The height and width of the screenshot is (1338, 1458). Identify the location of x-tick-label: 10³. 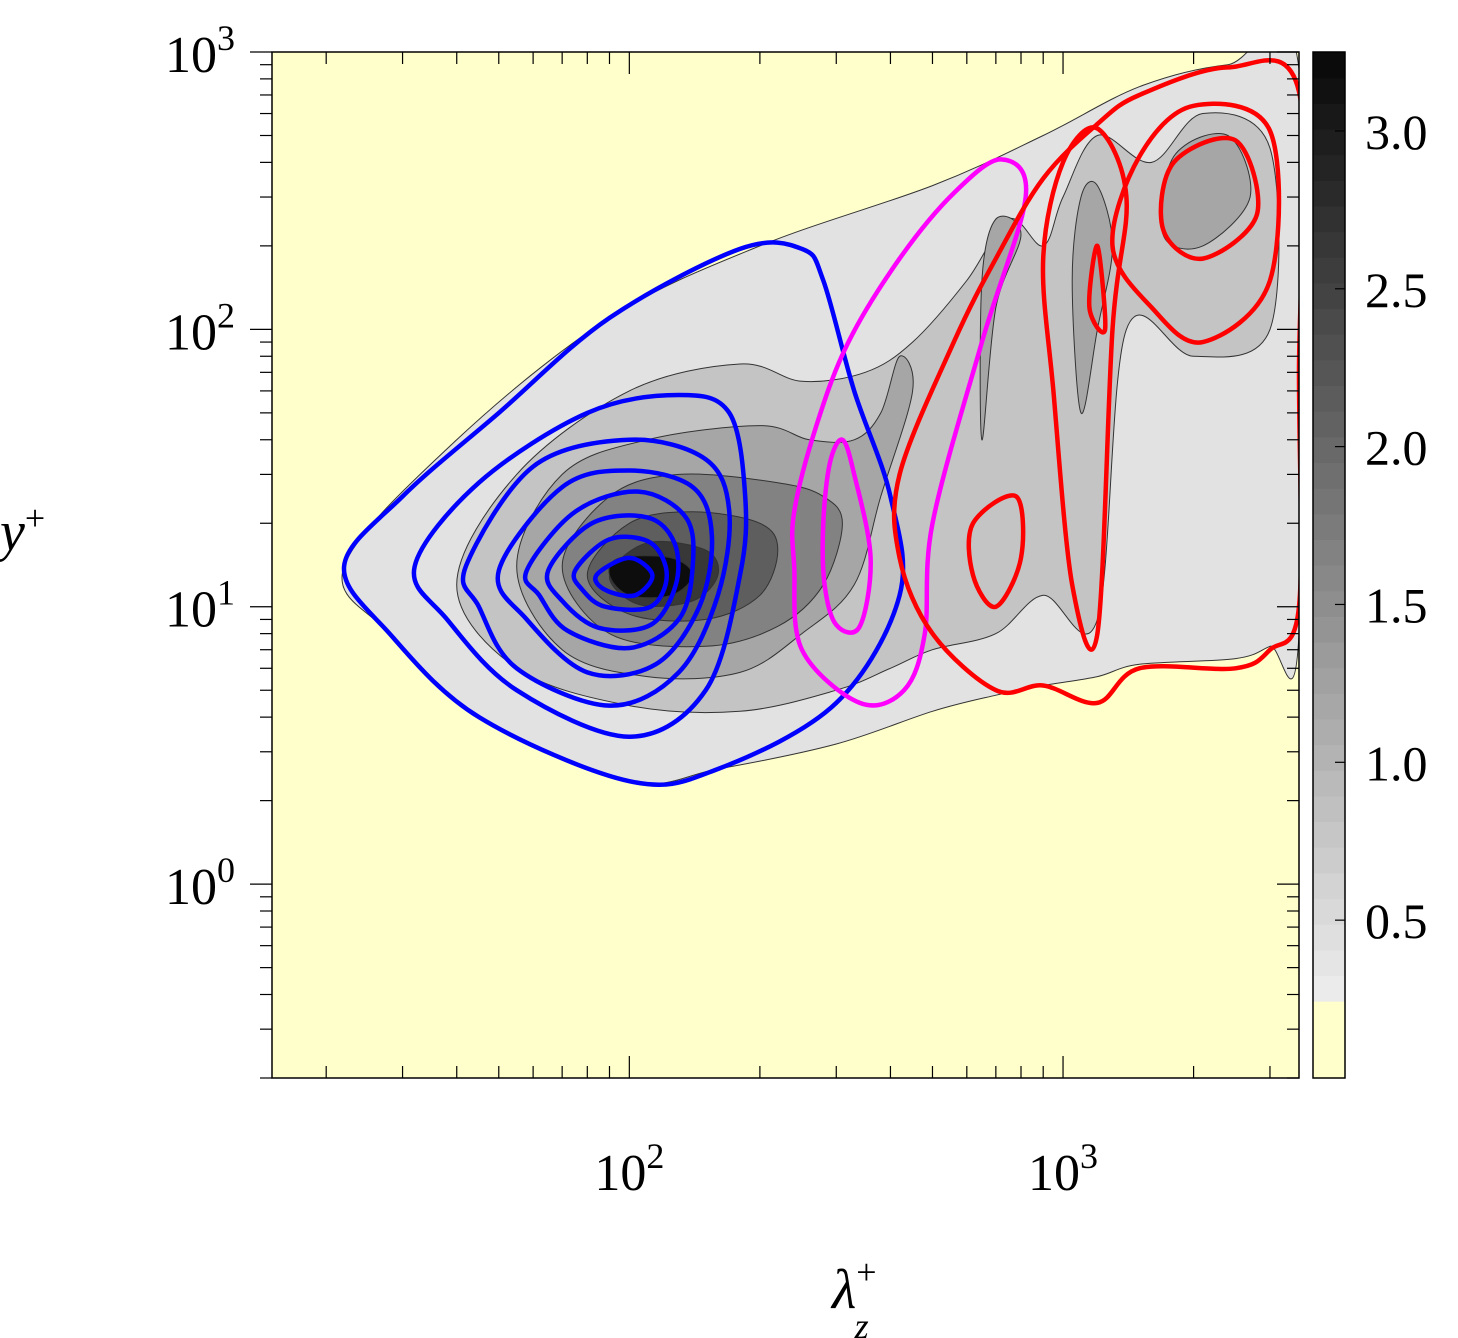
(1063, 1169).